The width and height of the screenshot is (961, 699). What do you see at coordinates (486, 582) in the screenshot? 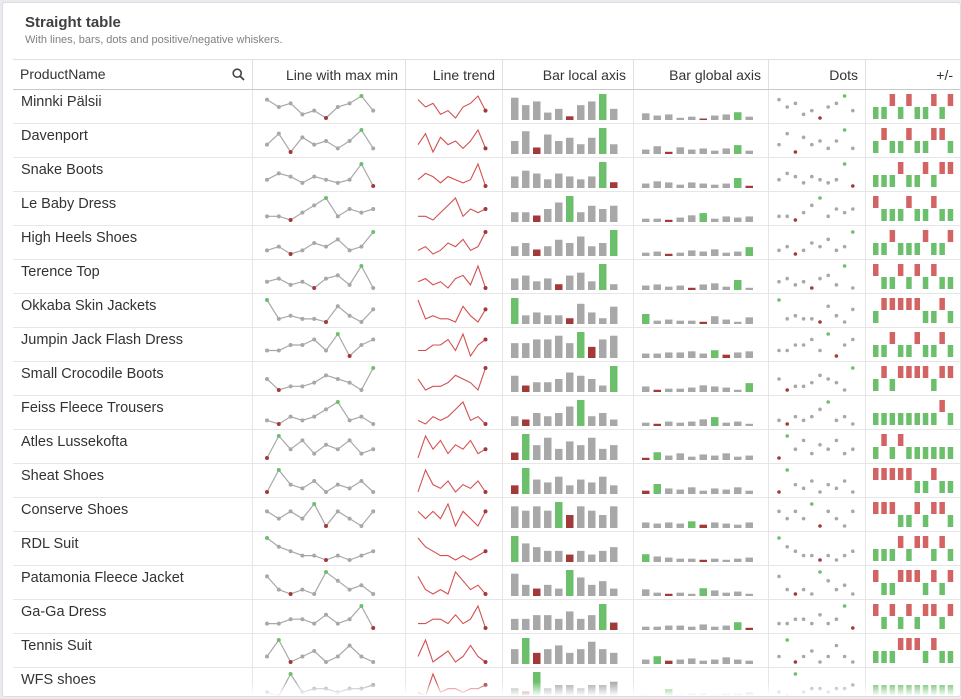
I see `table-row: Patamonia Fleece Jacket` at bounding box center [486, 582].